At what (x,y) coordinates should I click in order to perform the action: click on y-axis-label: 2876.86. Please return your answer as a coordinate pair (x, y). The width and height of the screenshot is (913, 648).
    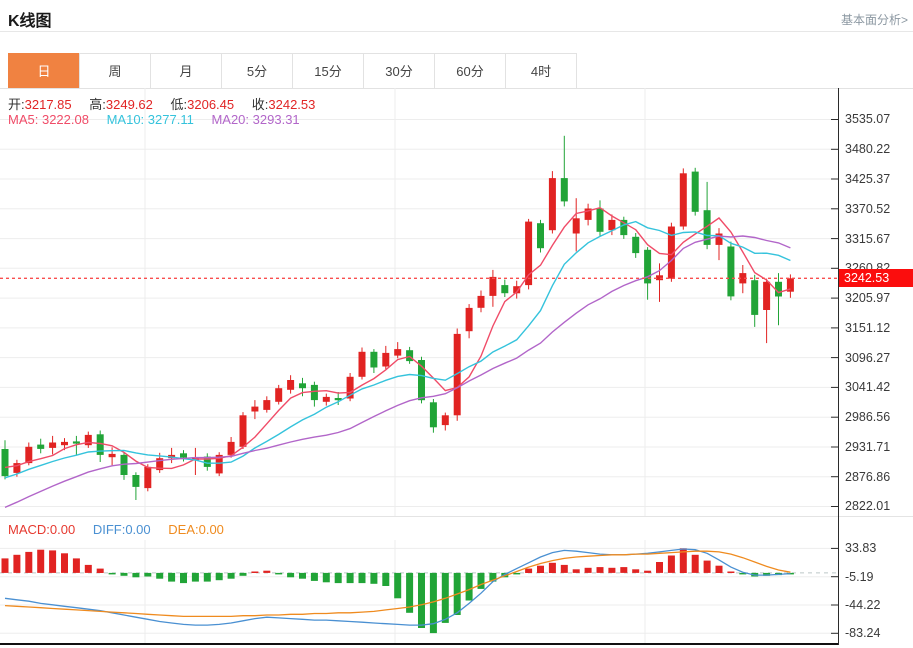
    Looking at the image, I should click on (868, 477).